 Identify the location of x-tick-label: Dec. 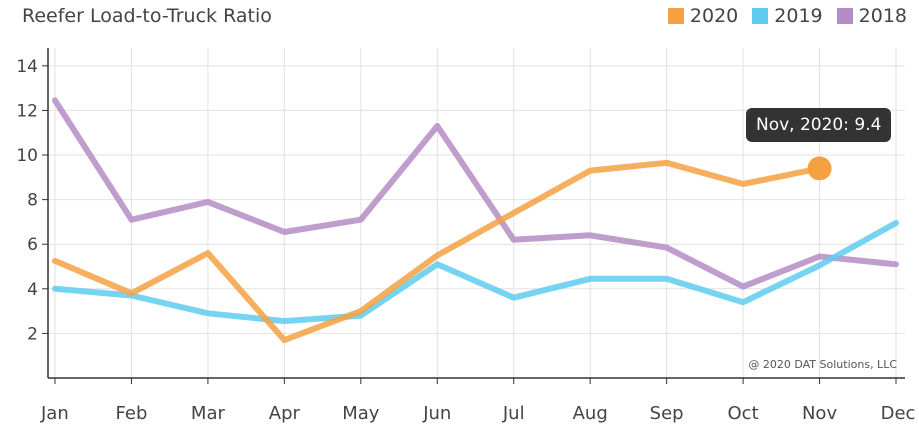
(898, 413).